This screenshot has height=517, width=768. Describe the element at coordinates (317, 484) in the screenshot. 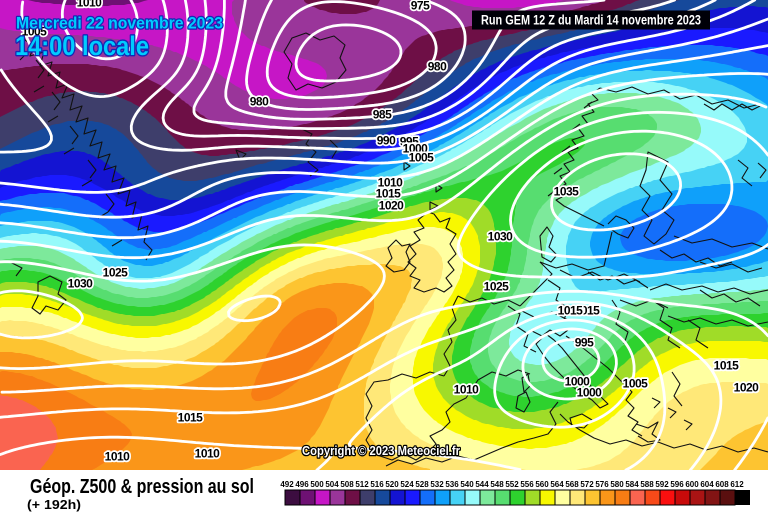

I see `svg-text: 500` at that location.